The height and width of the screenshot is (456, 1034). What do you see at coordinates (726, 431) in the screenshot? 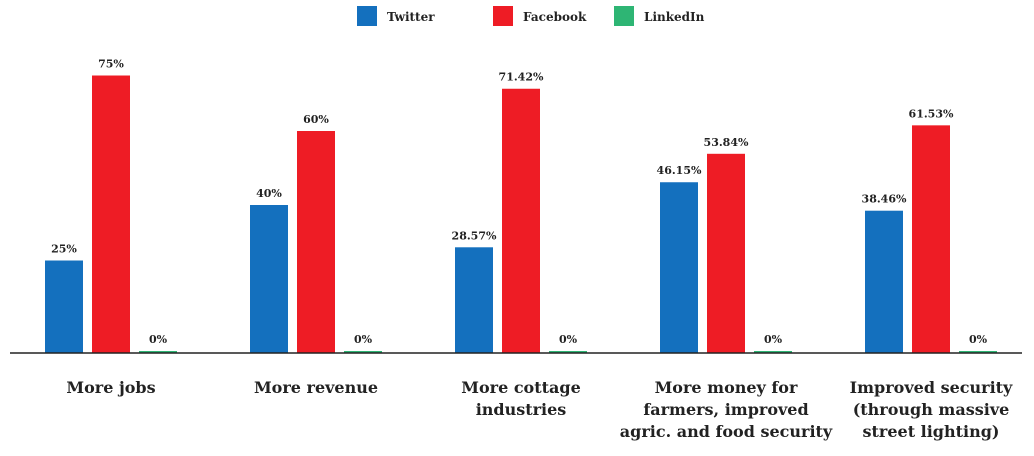
I see `category-label-3-line-2: agric. and food security` at bounding box center [726, 431].